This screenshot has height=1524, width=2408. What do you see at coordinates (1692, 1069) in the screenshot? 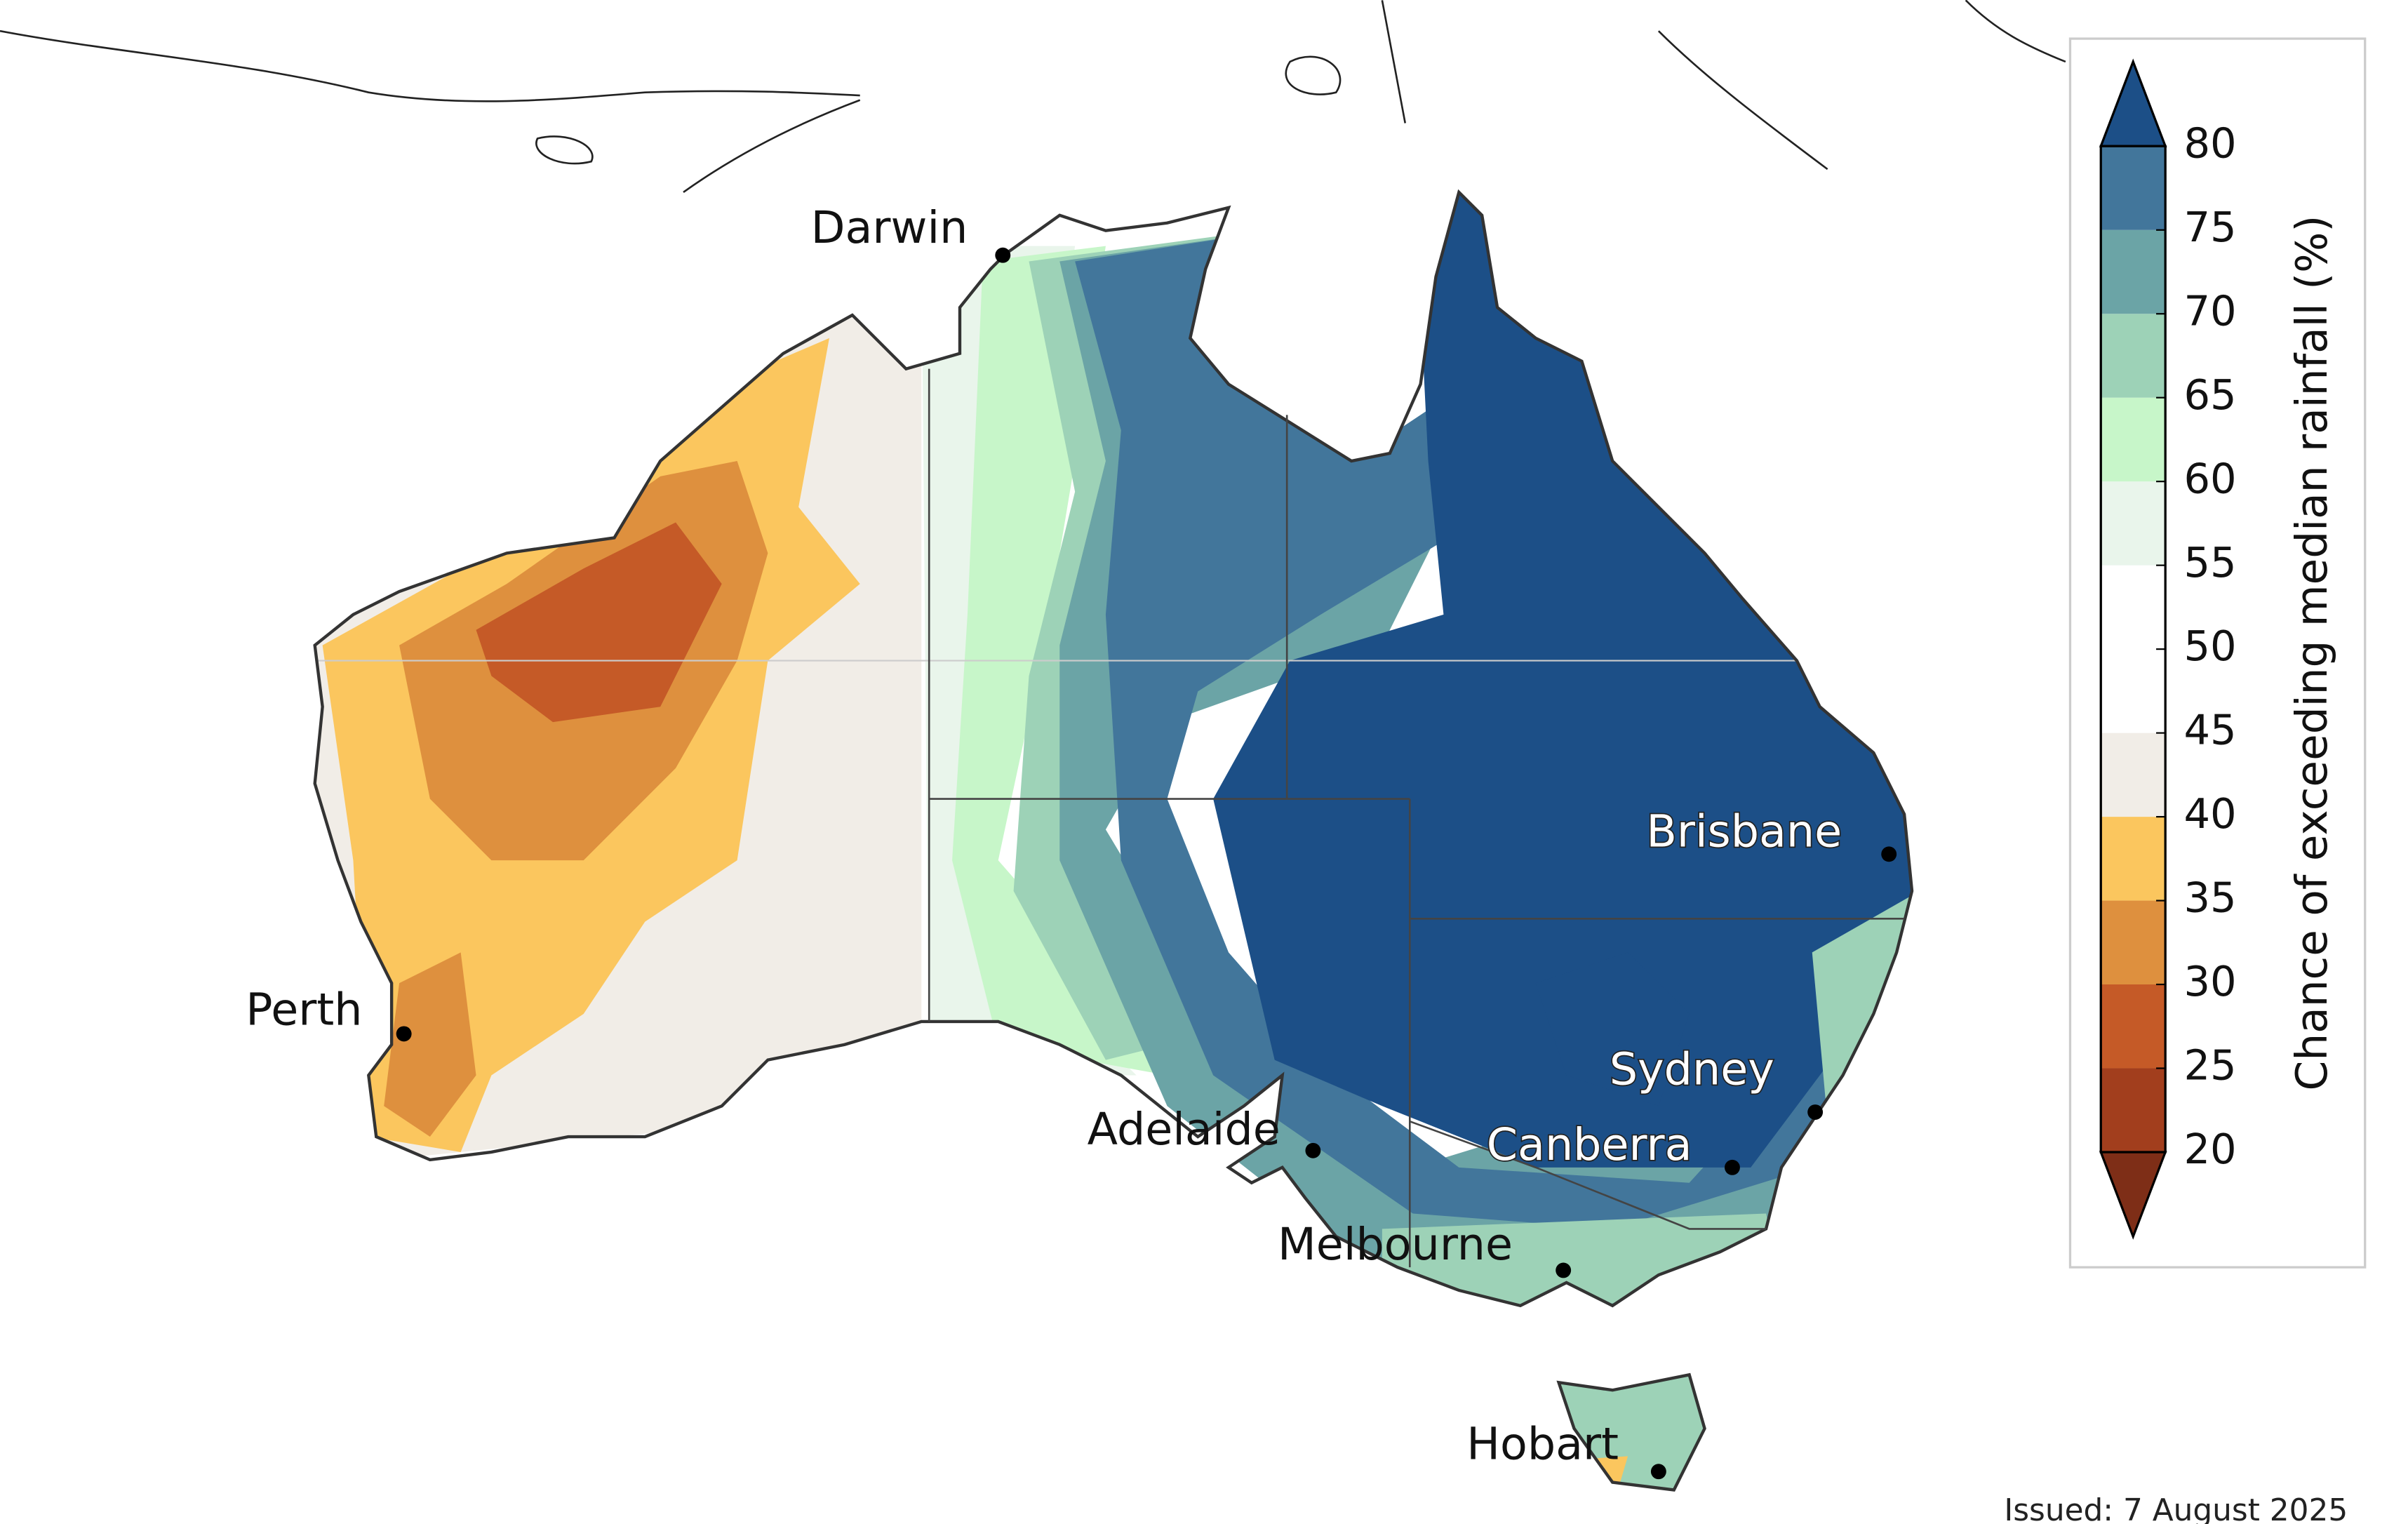
I see `city-label: Sydney` at bounding box center [1692, 1069].